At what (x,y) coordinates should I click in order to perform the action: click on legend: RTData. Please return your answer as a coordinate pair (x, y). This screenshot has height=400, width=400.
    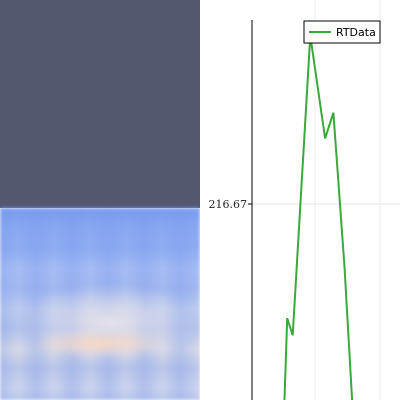
    Looking at the image, I should click on (342, 32).